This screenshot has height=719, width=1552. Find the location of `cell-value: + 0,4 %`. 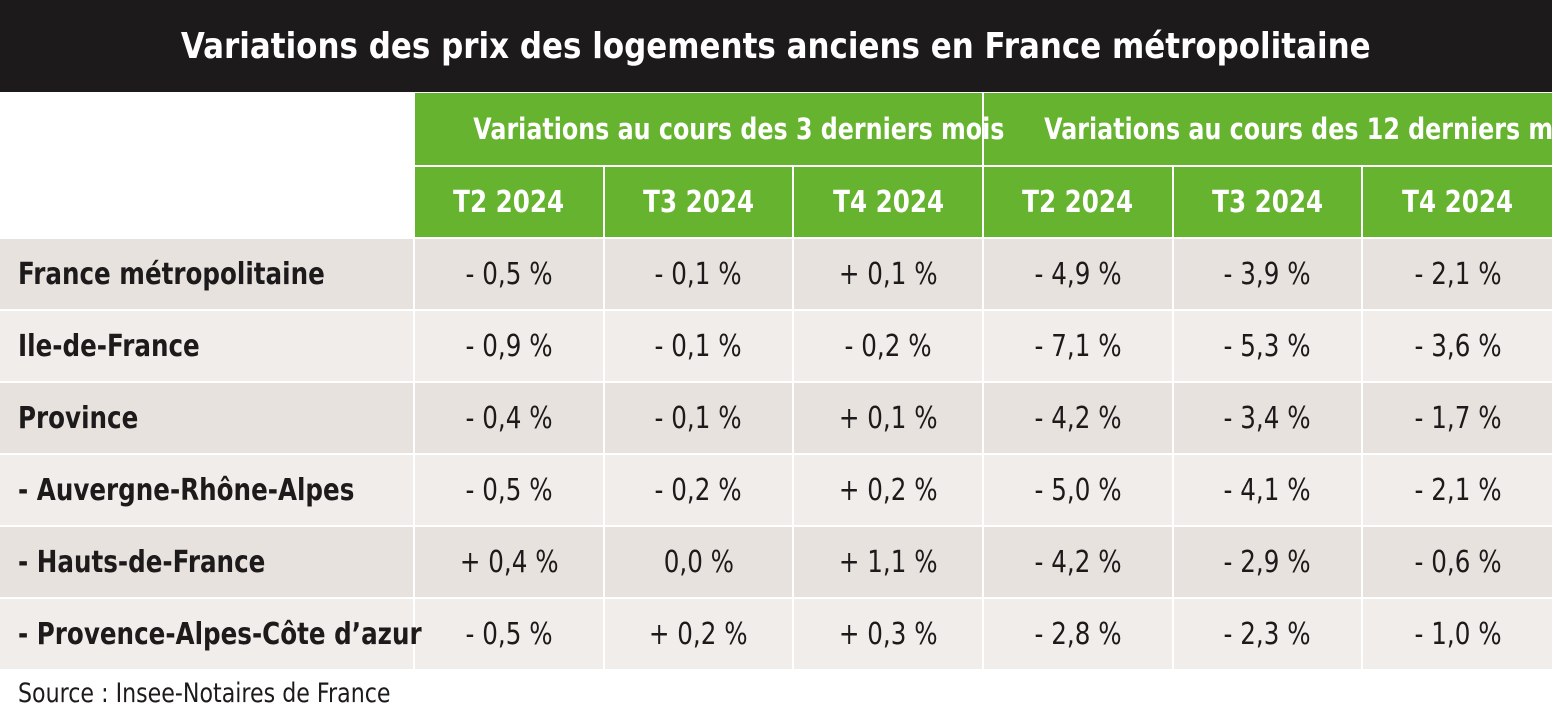

cell-value: + 0,4 % is located at coordinates (509, 562).